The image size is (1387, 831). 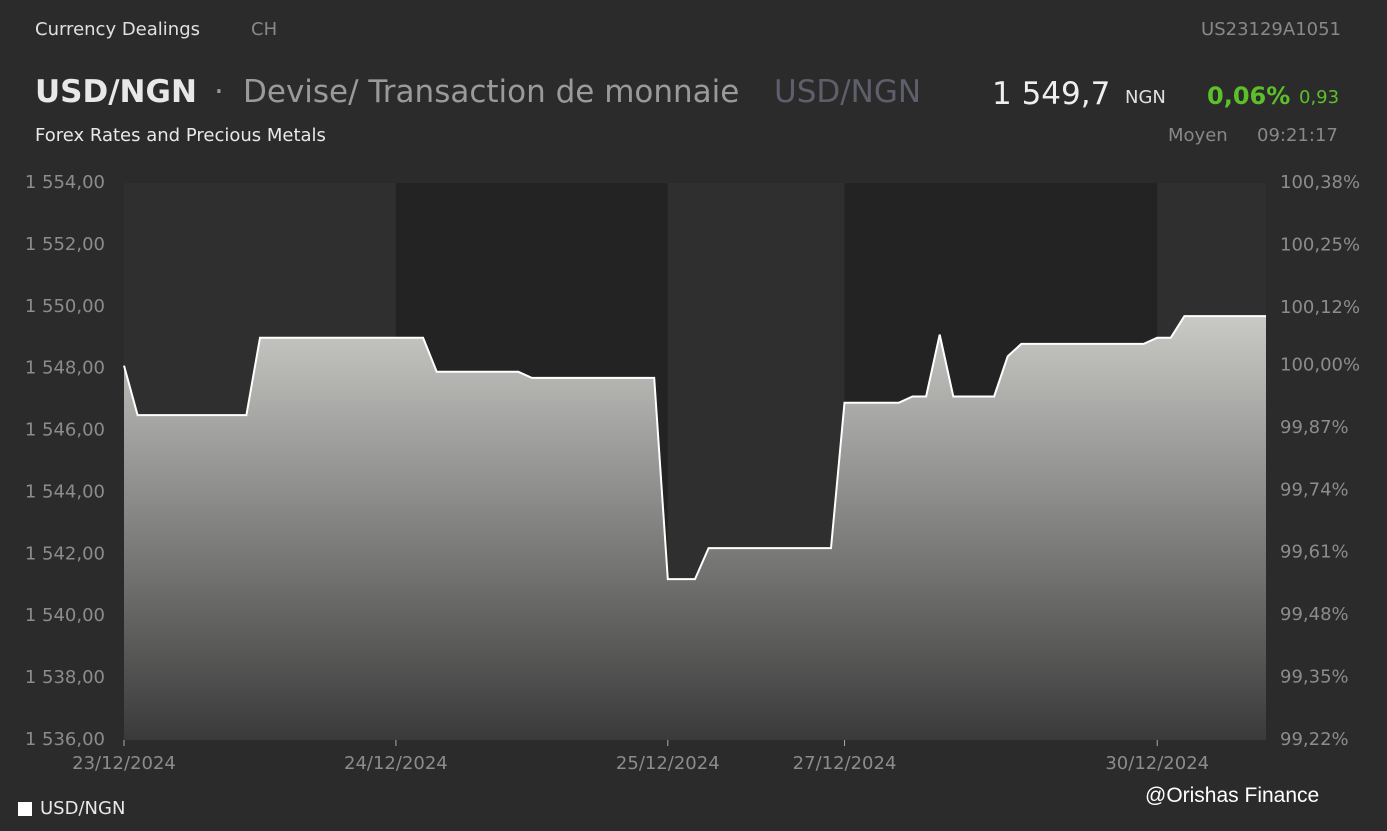 I want to click on subtitle: Forex Rates and Precious Metals, so click(x=180, y=135).